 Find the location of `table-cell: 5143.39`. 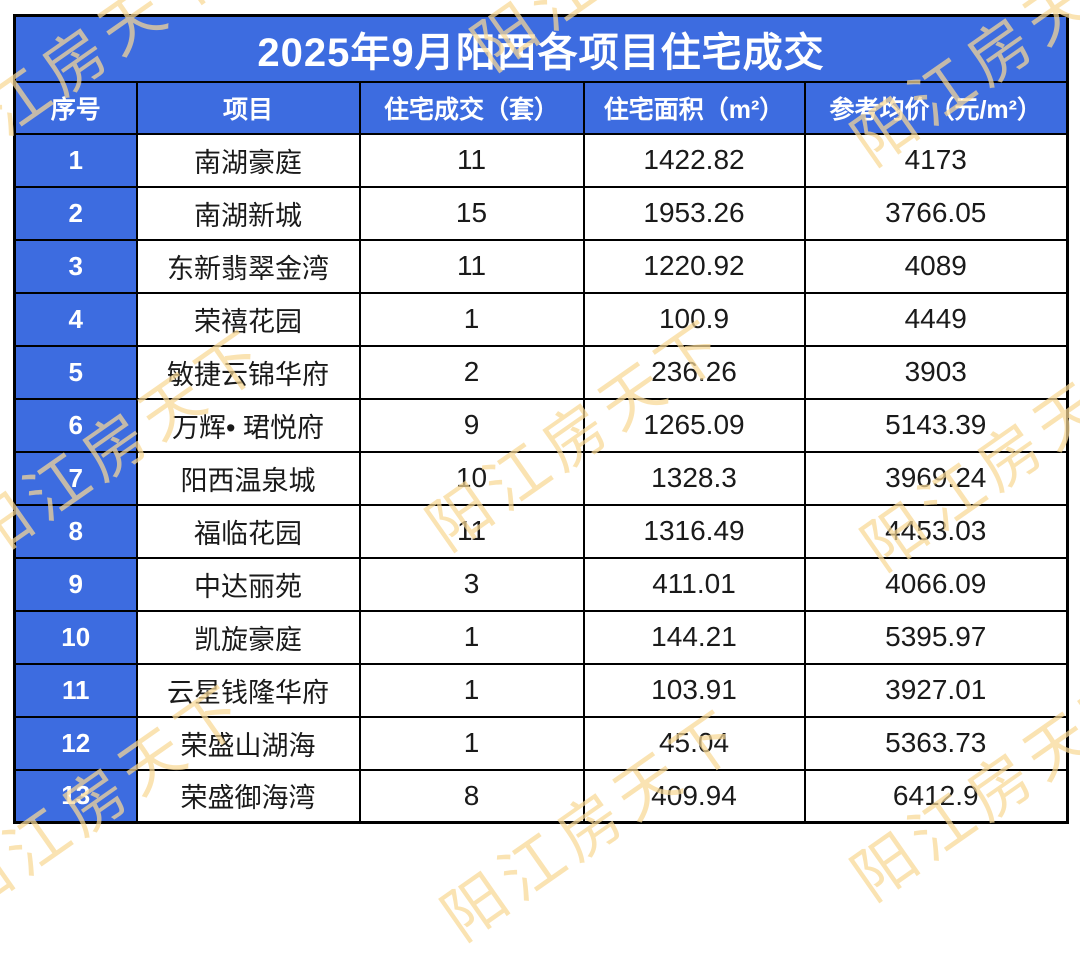

table-cell: 5143.39 is located at coordinates (936, 425).